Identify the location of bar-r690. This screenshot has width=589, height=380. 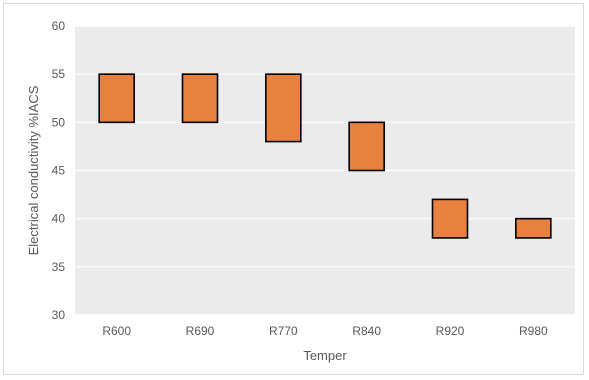
(200, 98).